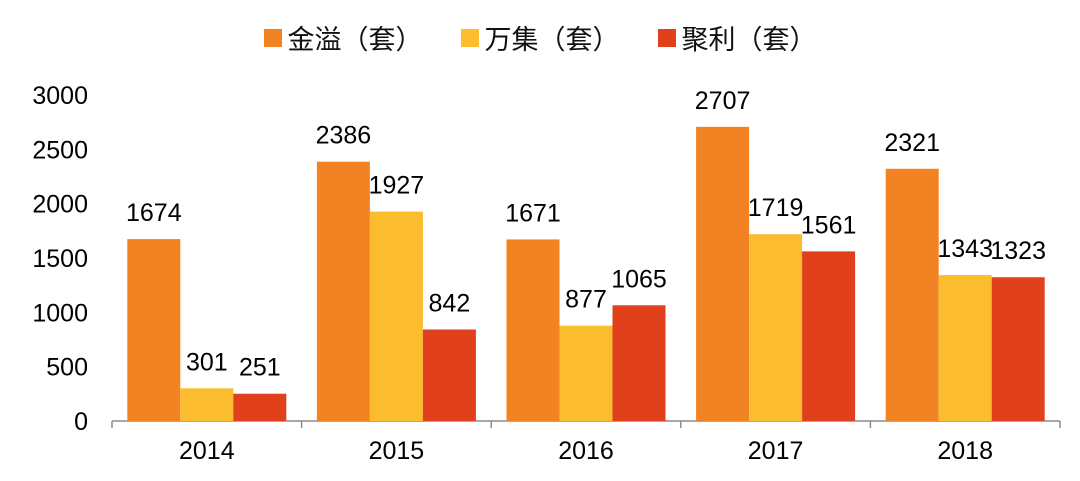 The image size is (1080, 481). What do you see at coordinates (154, 213) in the screenshot?
I see `data-label: 1674` at bounding box center [154, 213].